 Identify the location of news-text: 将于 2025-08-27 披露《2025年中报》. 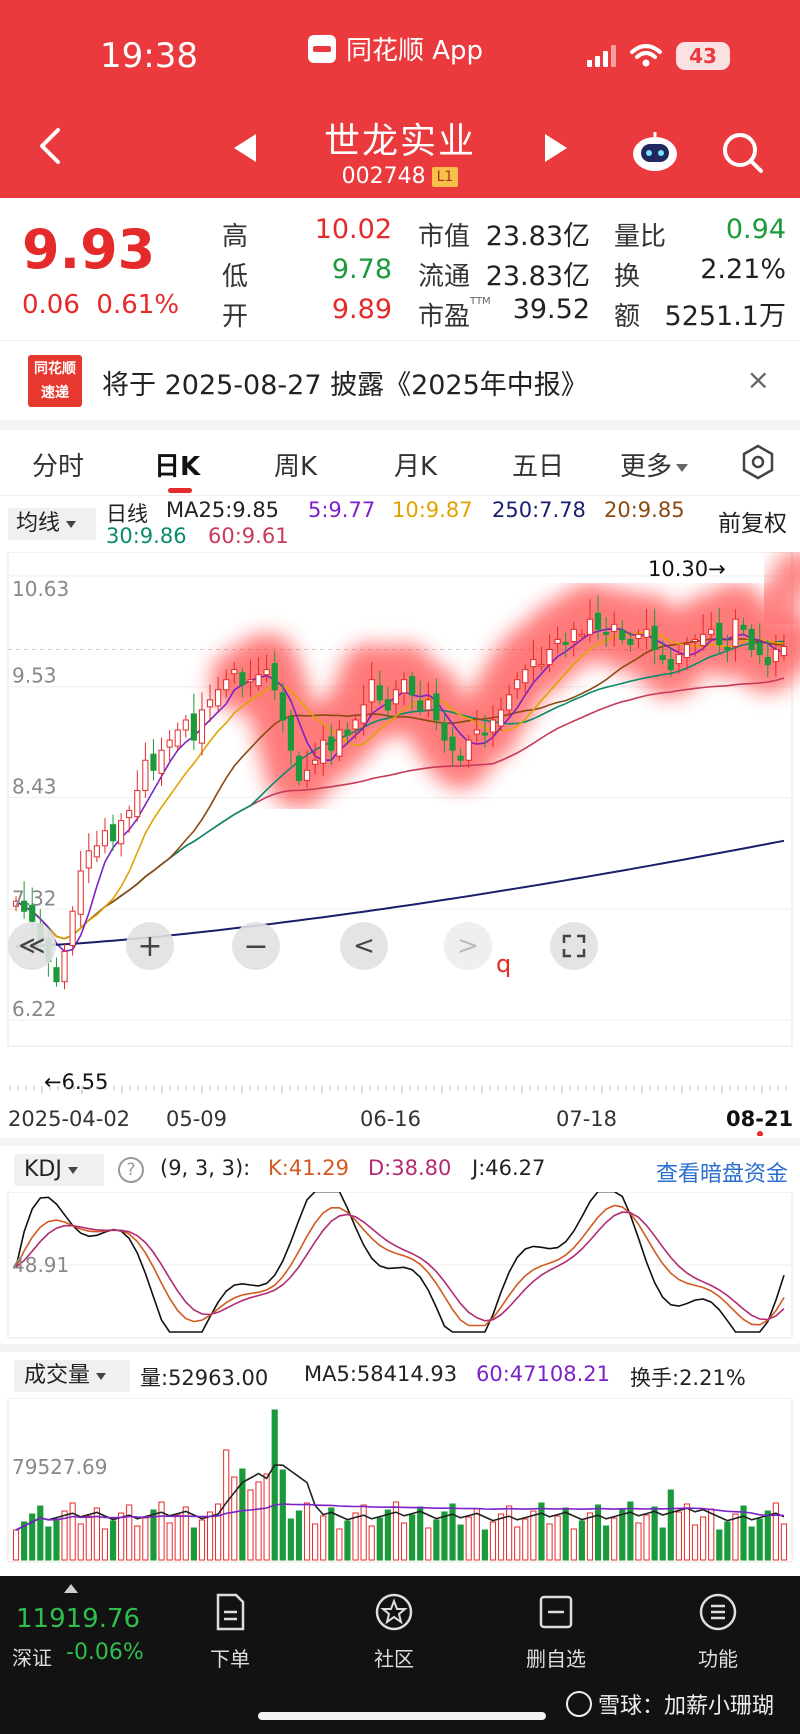
(345, 385).